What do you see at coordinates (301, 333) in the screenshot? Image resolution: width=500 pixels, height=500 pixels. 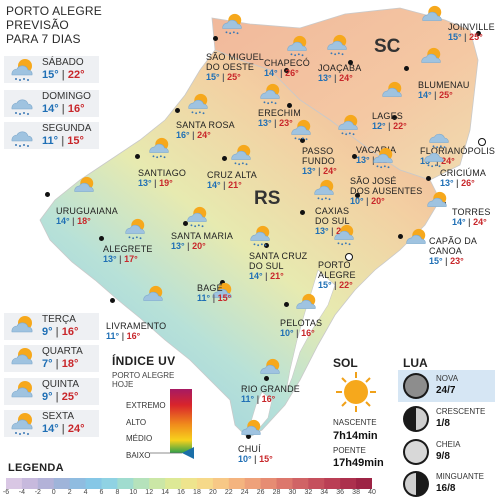 I see `city-temps: 10° | 16°` at bounding box center [301, 333].